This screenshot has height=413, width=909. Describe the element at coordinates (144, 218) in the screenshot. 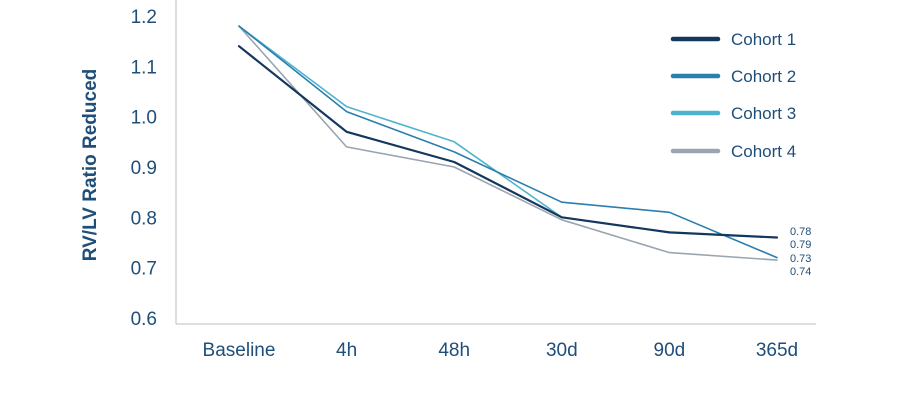

I see `y-tick-label: 0.8` at that location.